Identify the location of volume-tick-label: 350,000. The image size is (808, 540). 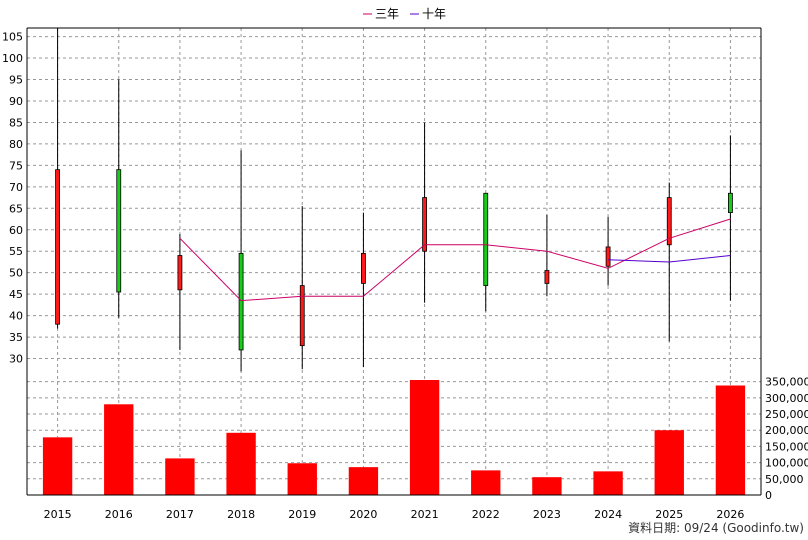
(786, 382).